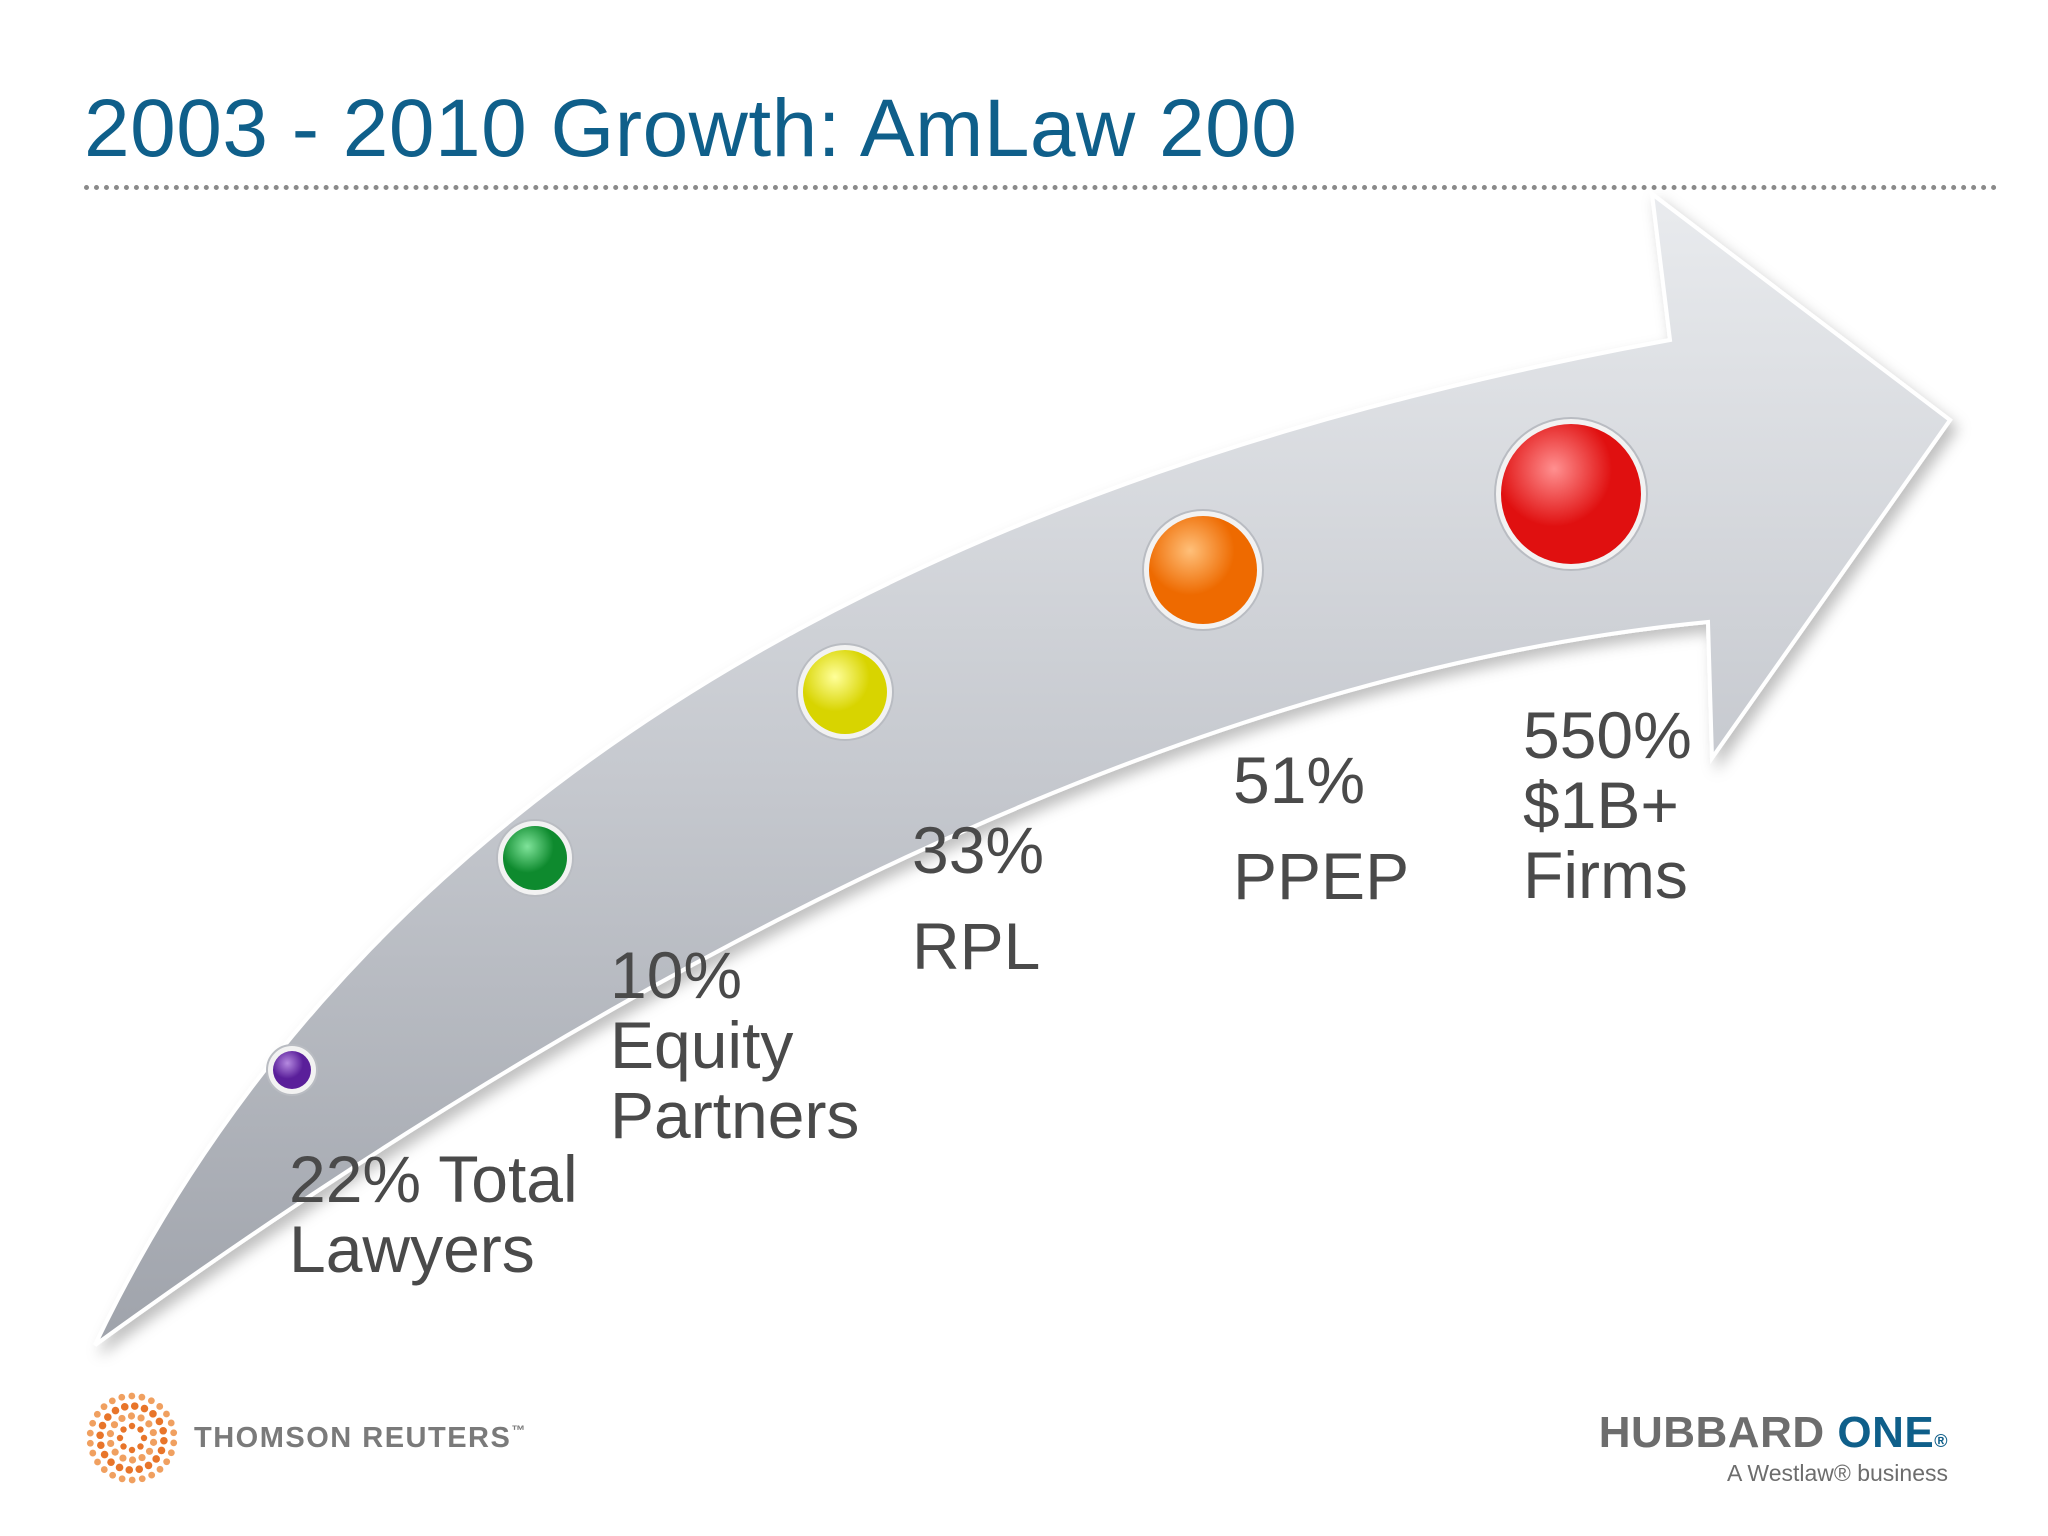  I want to click on milestone-label-1b-firms: 550% $1B+ Firms, so click(1607, 805).